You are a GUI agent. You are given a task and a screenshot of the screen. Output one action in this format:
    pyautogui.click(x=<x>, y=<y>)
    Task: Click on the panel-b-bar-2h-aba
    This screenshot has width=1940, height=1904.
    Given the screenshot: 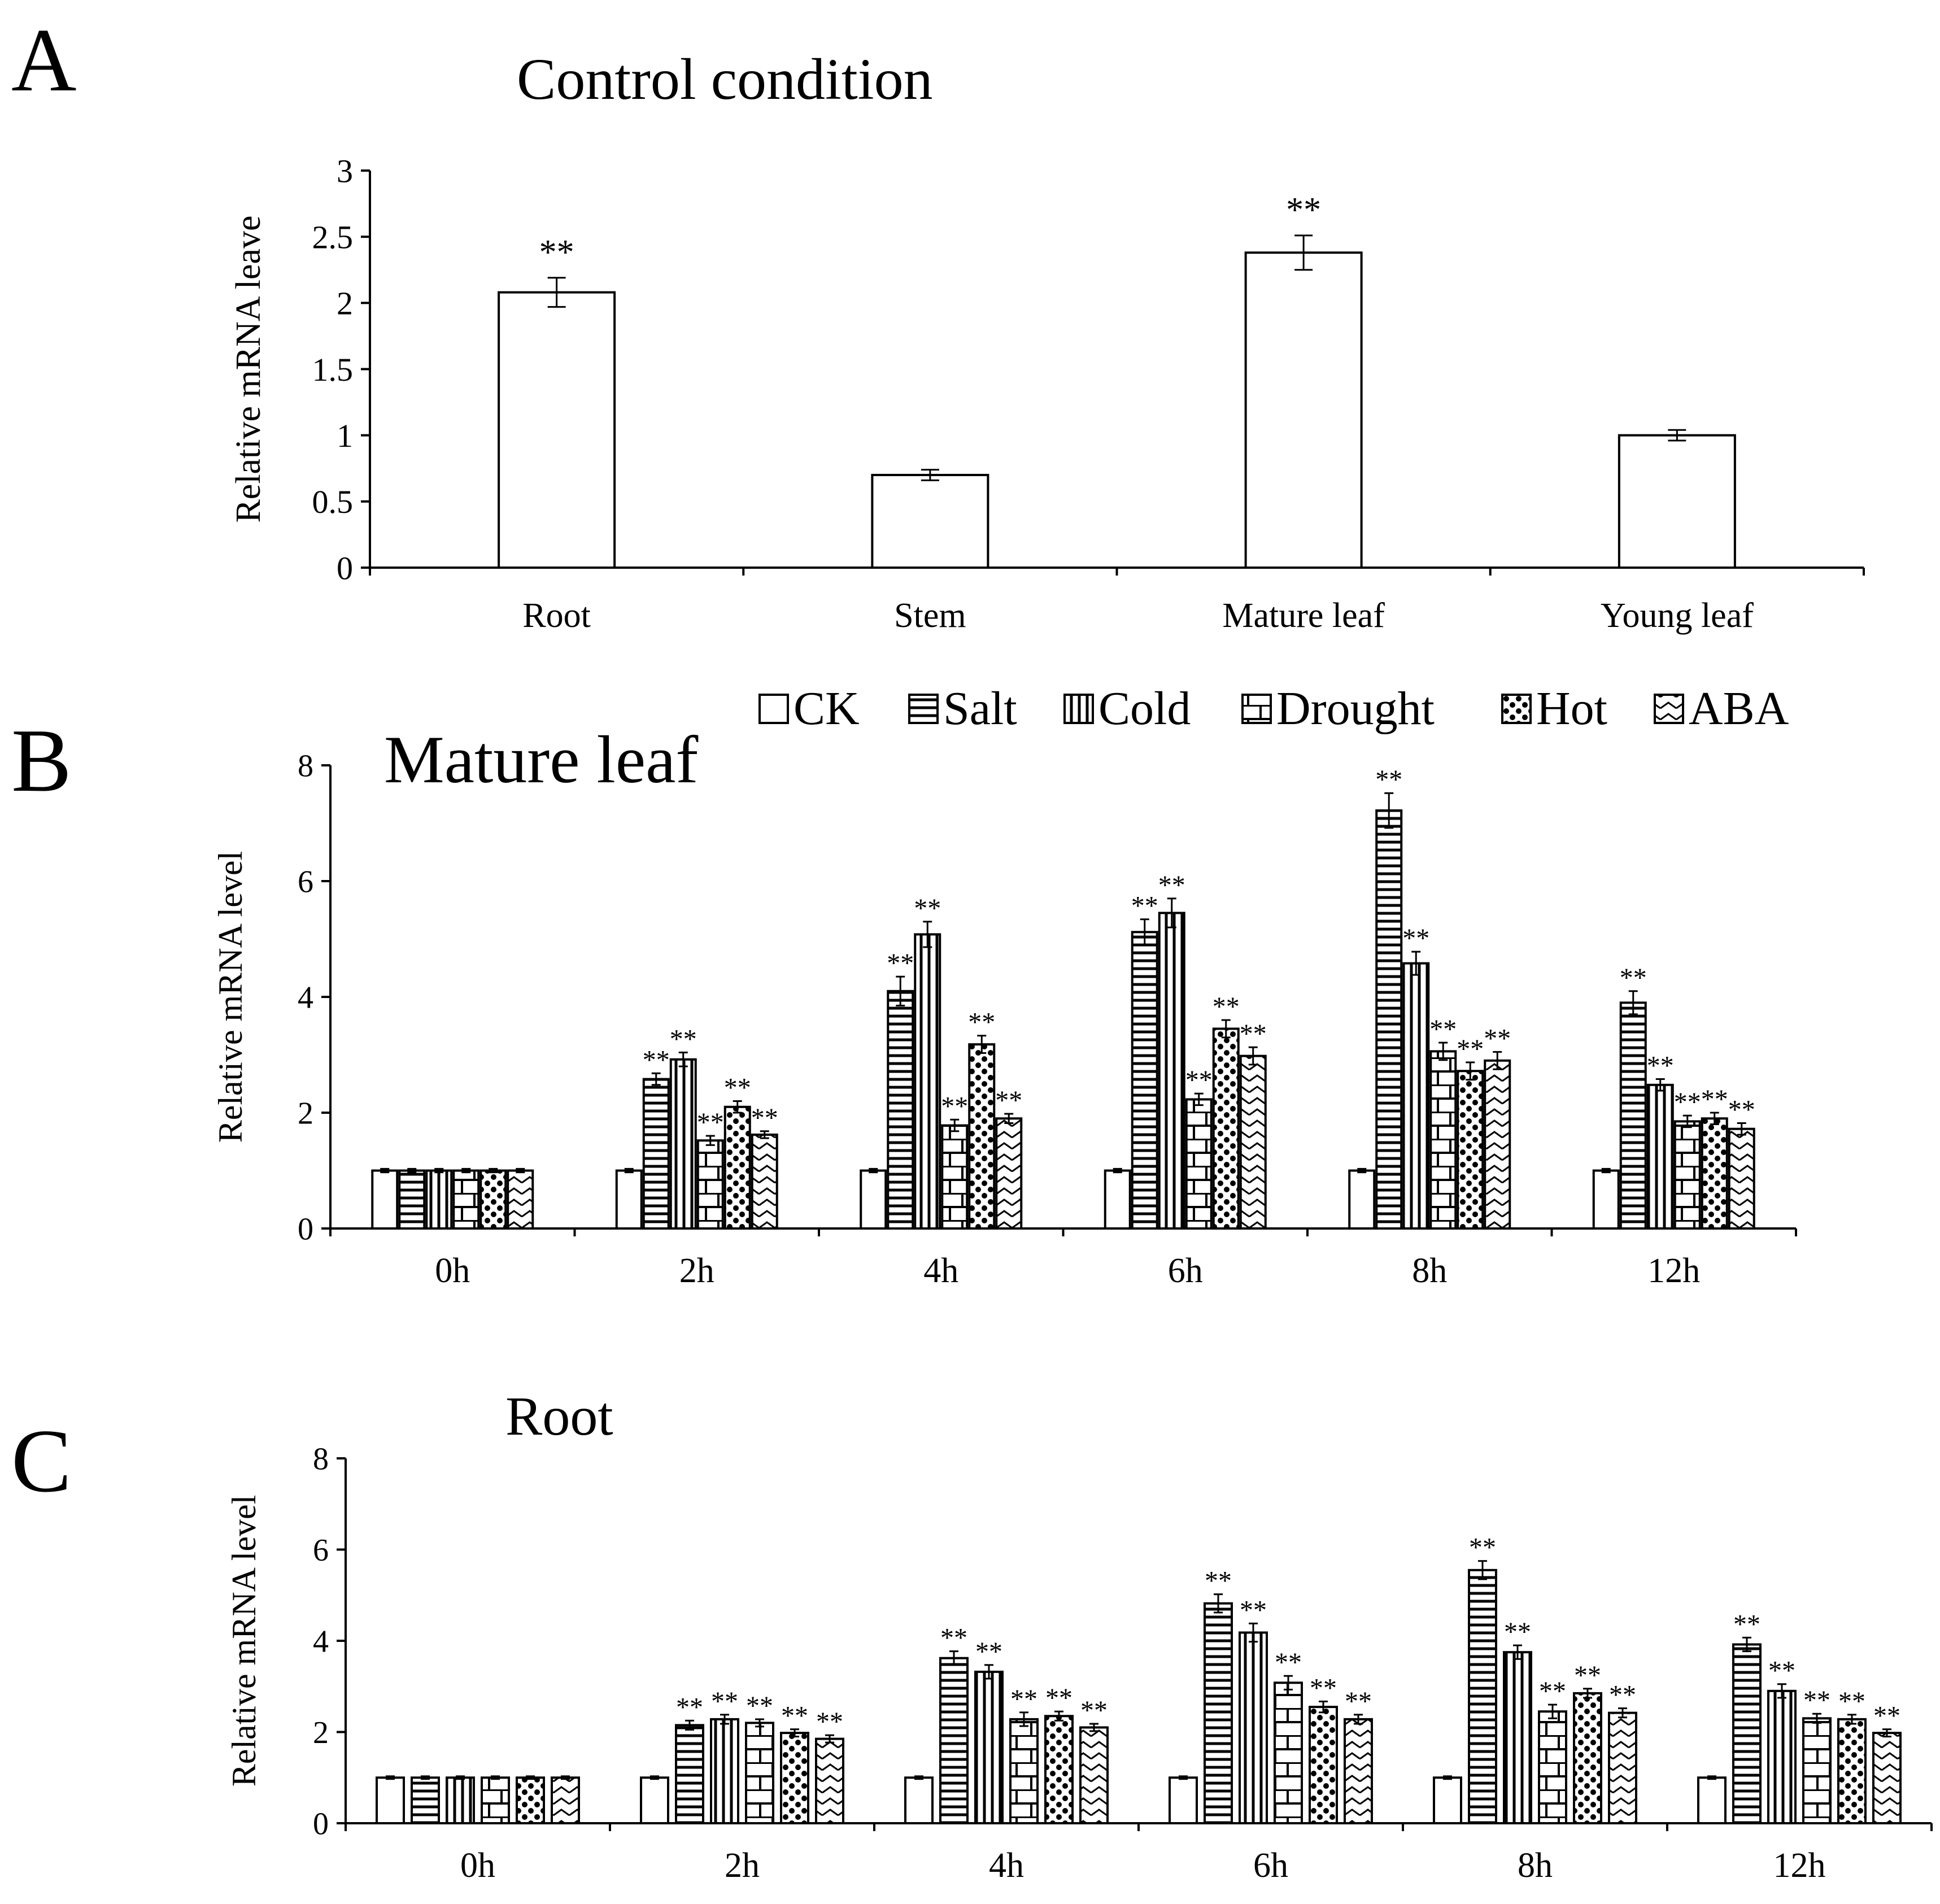 What is the action you would take?
    pyautogui.click(x=764, y=1181)
    